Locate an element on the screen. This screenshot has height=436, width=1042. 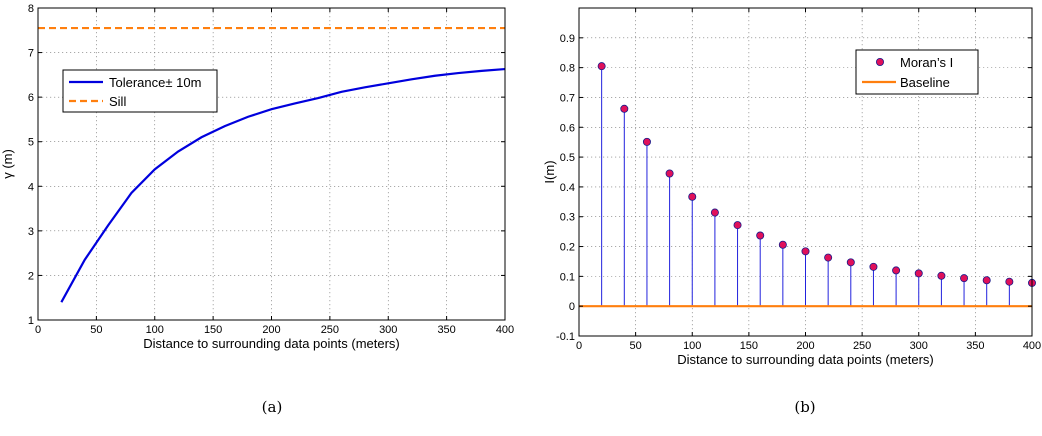
y-tick-label: 7 is located at coordinates (31, 54).